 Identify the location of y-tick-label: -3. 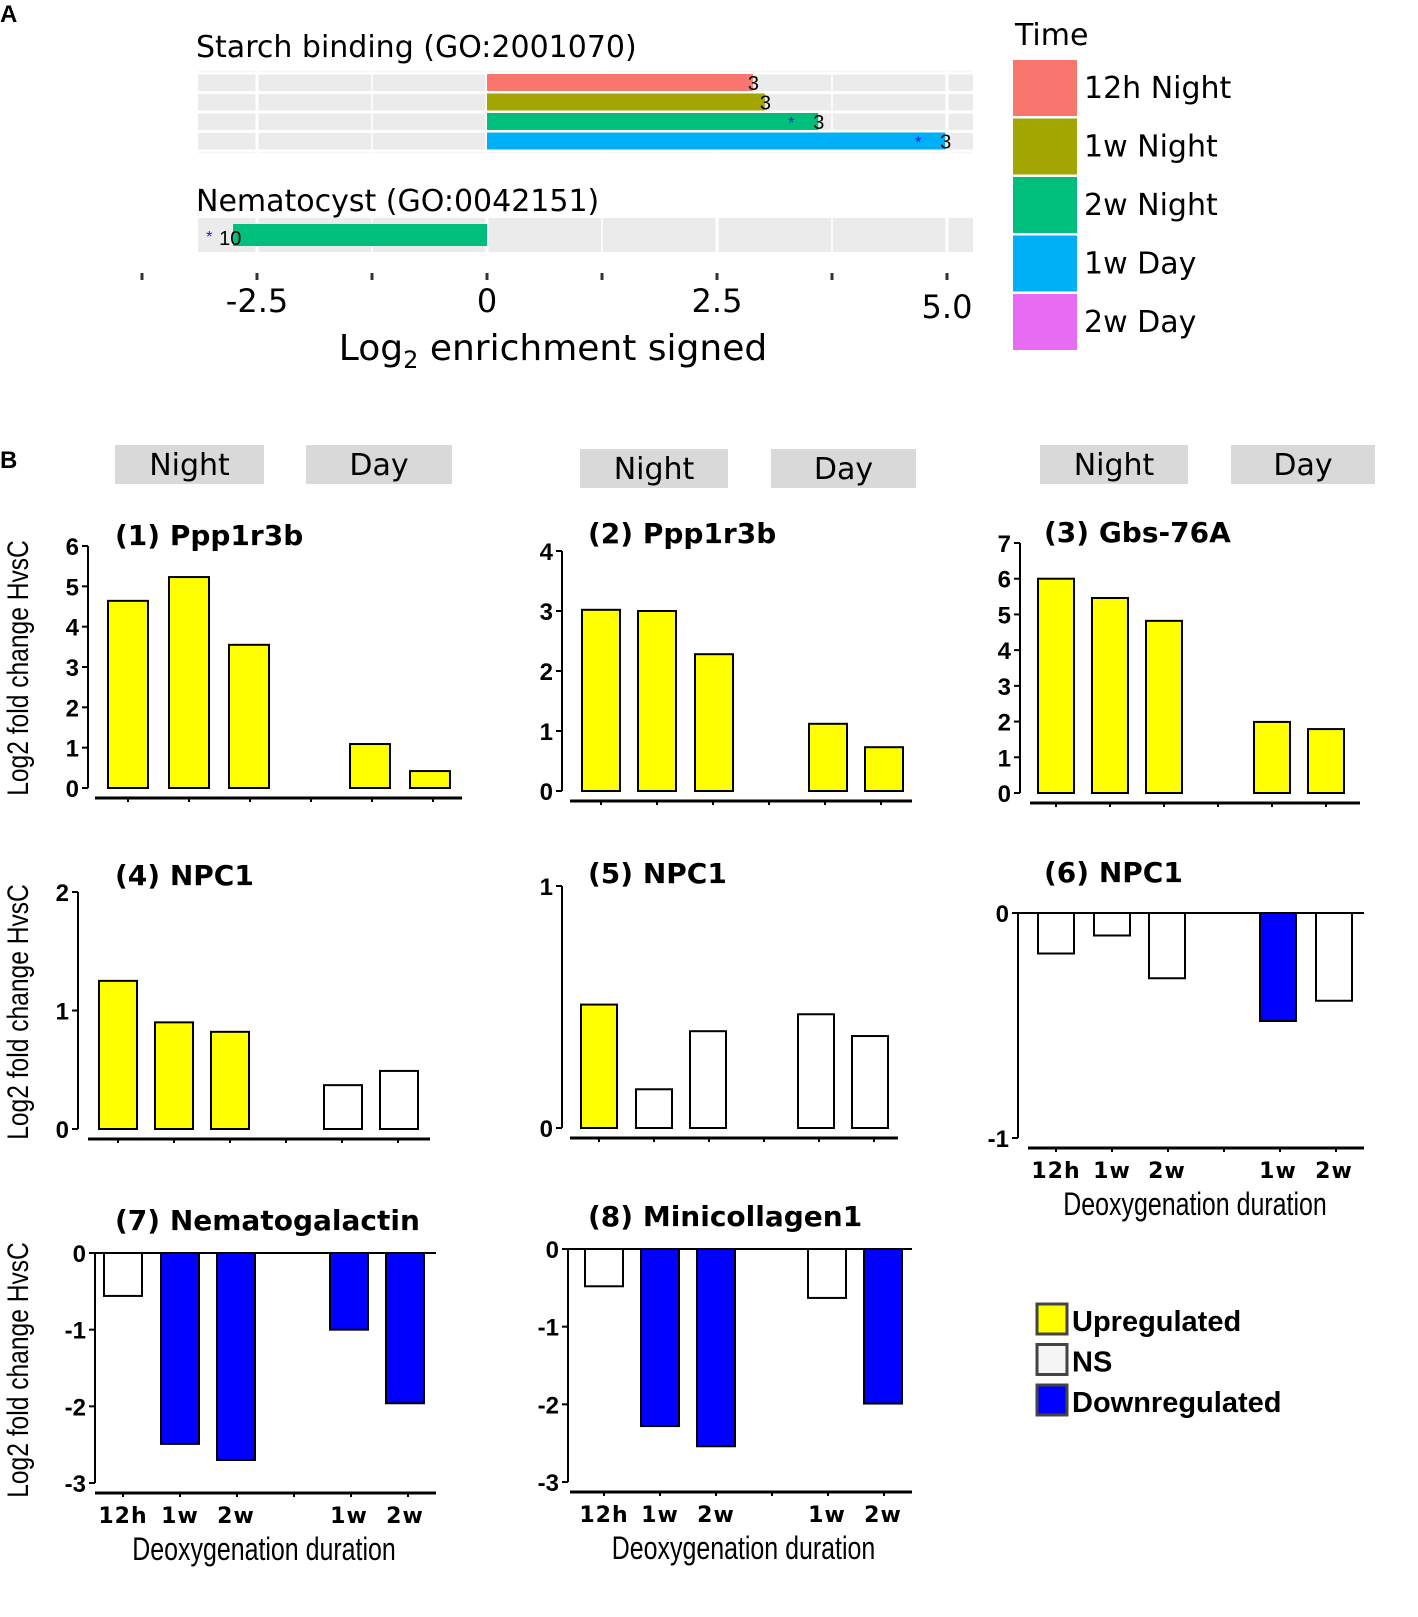
(548, 1483).